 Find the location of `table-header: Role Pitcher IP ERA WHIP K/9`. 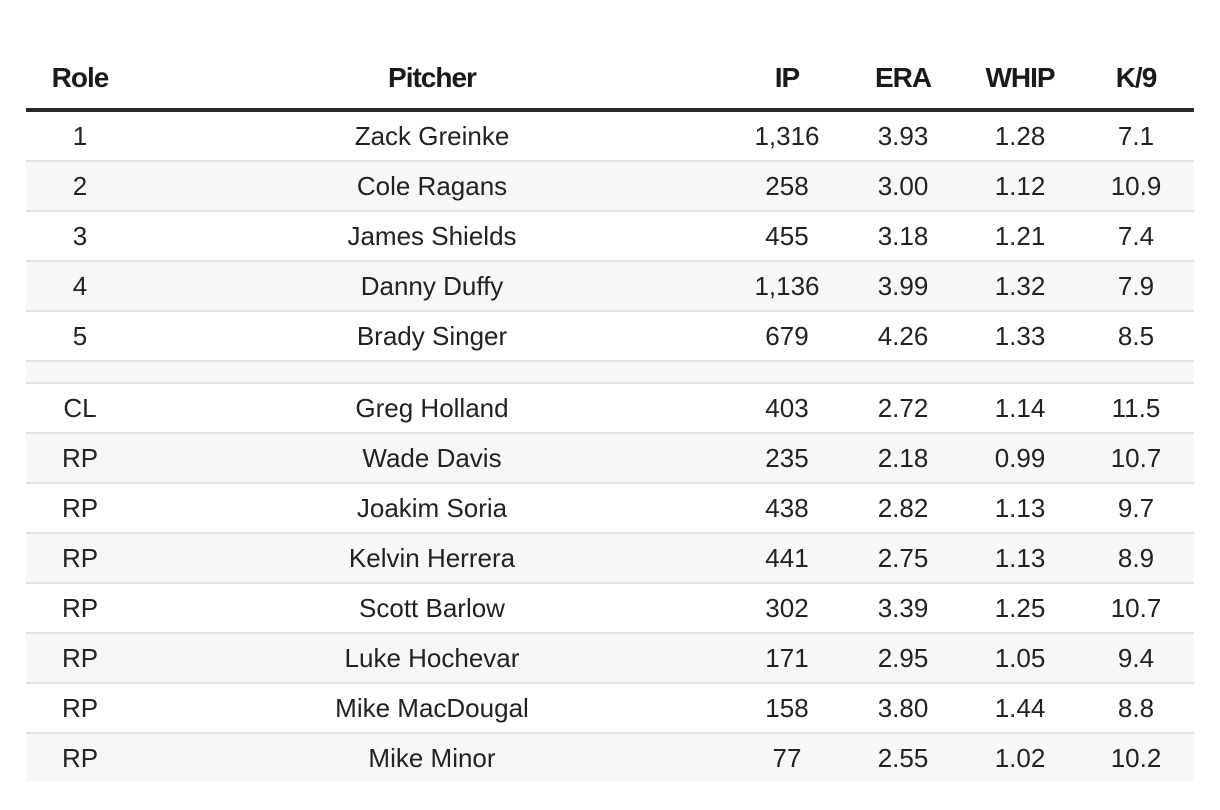

table-header: Role Pitcher IP ERA WHIP K/9 is located at coordinates (610, 80).